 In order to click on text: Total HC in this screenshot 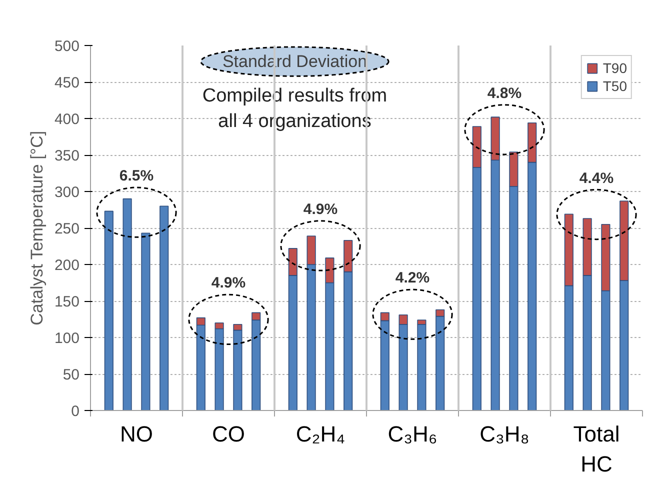, I will do `click(596, 449)`.